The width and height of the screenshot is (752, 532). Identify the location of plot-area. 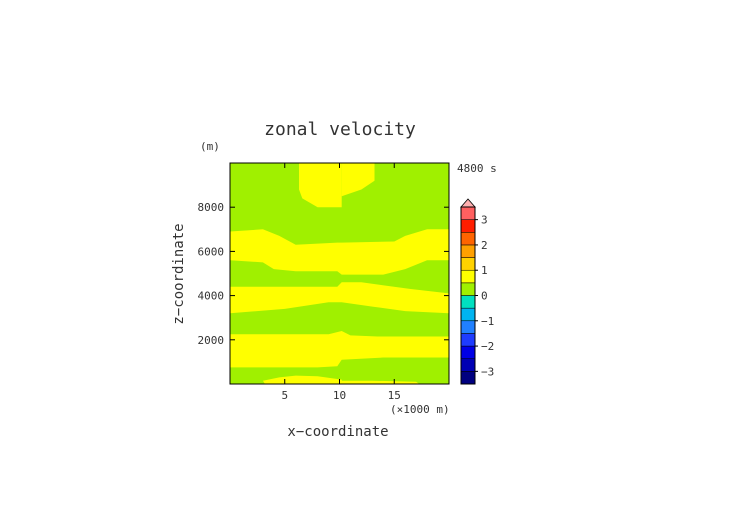
(339, 273).